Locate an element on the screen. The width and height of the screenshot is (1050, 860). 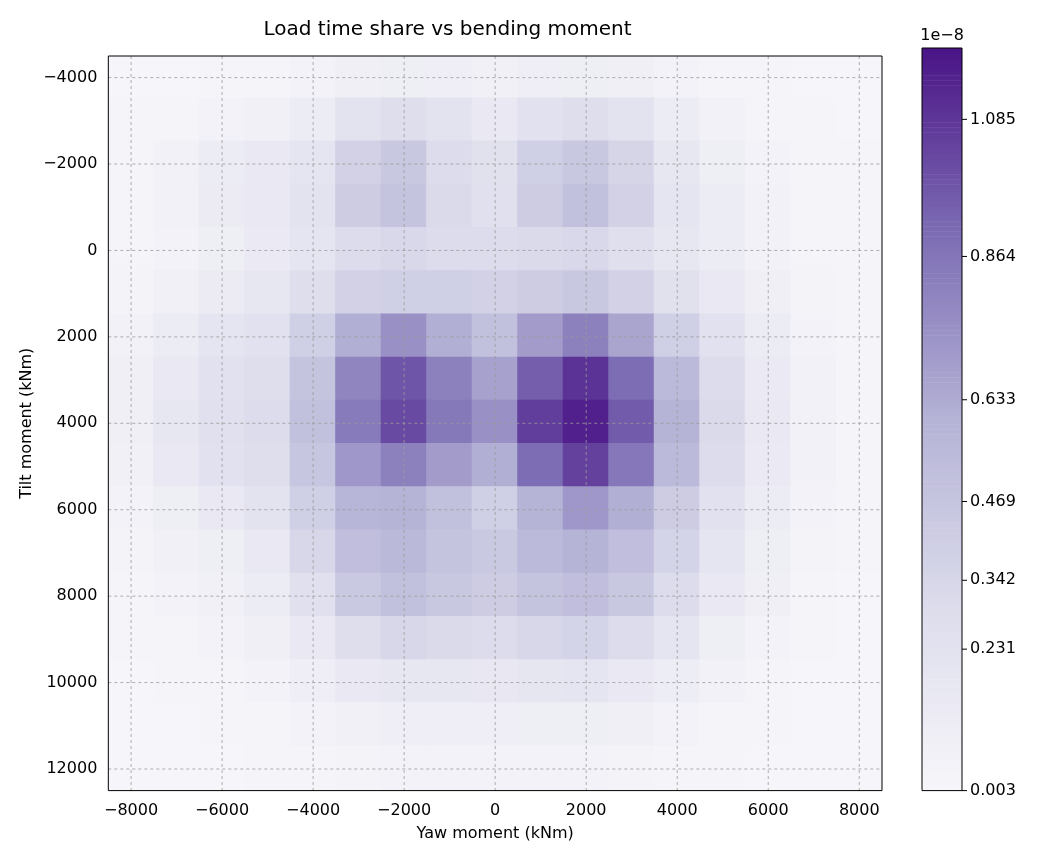
x-axis-title: Yaw moment (kNm) is located at coordinates (494, 832).